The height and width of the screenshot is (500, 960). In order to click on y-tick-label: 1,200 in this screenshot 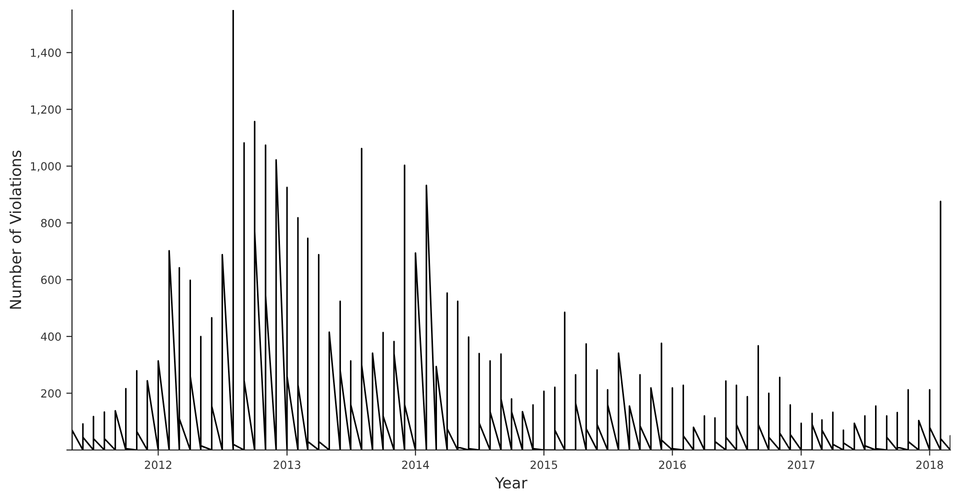, I will do `click(45, 110)`.